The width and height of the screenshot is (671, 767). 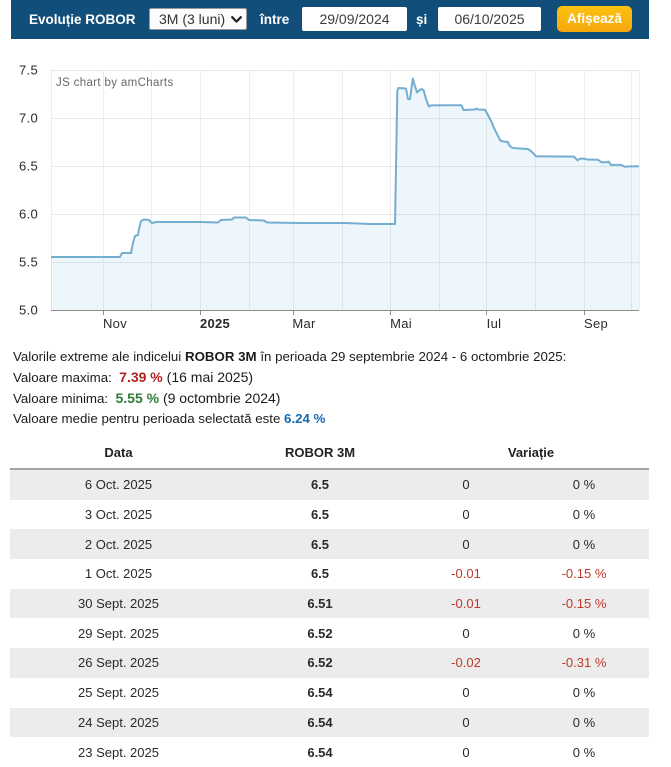 I want to click on svg-text: JS chart by amCharts, so click(x=115, y=83).